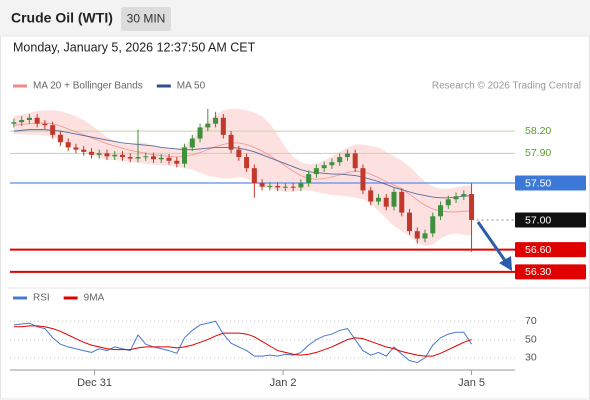 This screenshot has height=400, width=590. What do you see at coordinates (531, 339) in the screenshot?
I see `y-tick-label: 50` at bounding box center [531, 339].